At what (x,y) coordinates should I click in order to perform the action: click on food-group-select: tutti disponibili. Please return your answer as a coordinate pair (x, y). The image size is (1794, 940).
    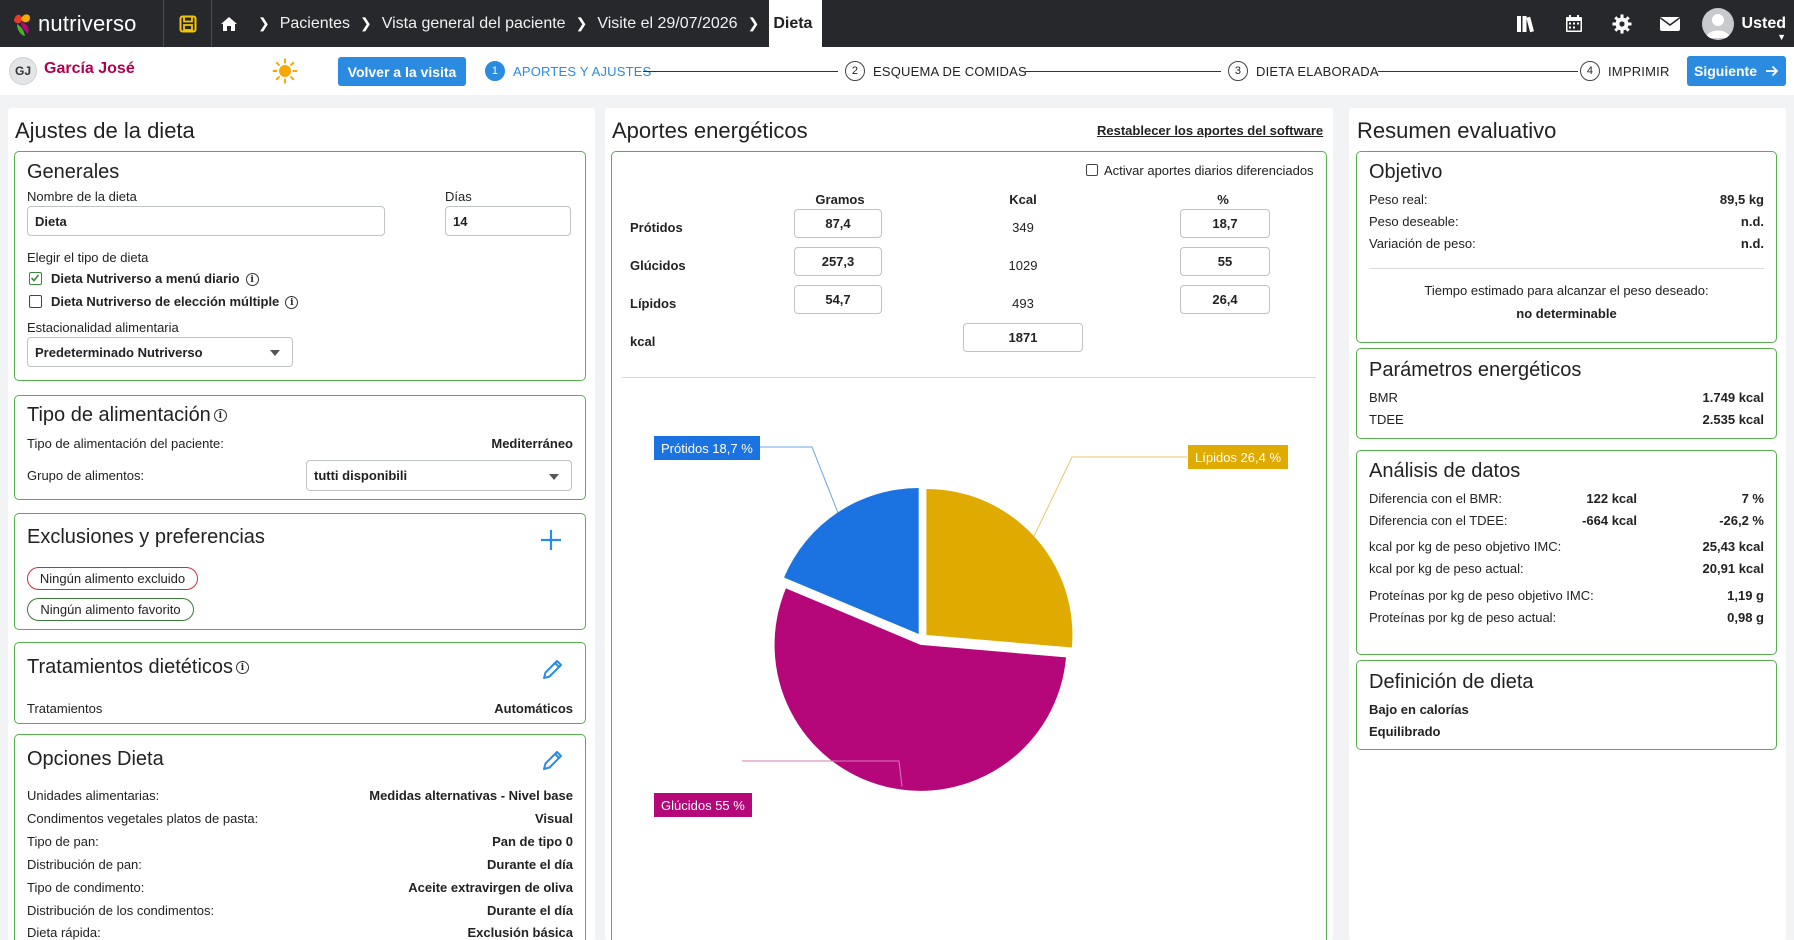
    Looking at the image, I should click on (439, 475).